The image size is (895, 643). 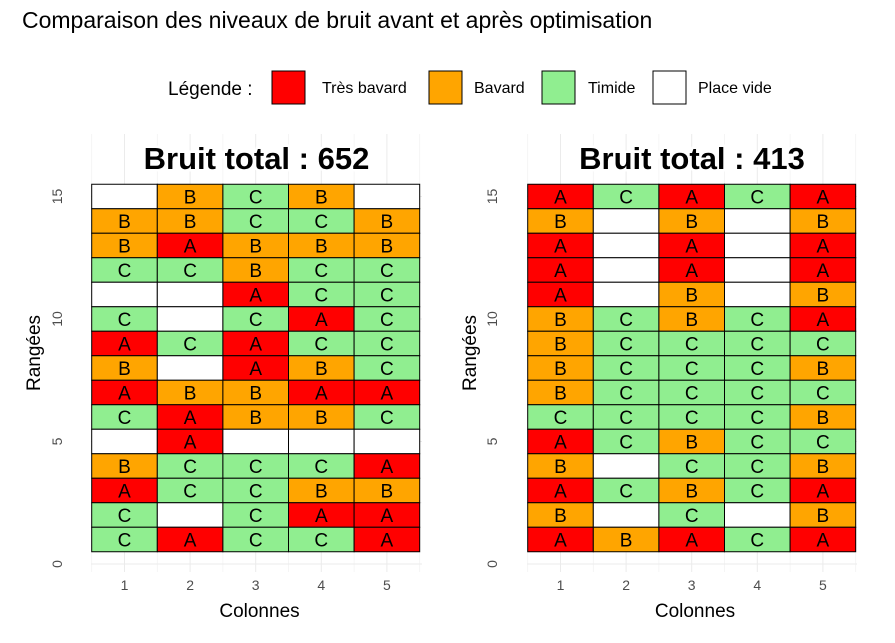 What do you see at coordinates (57, 197) in the screenshot?
I see `y-tick-label: 15` at bounding box center [57, 197].